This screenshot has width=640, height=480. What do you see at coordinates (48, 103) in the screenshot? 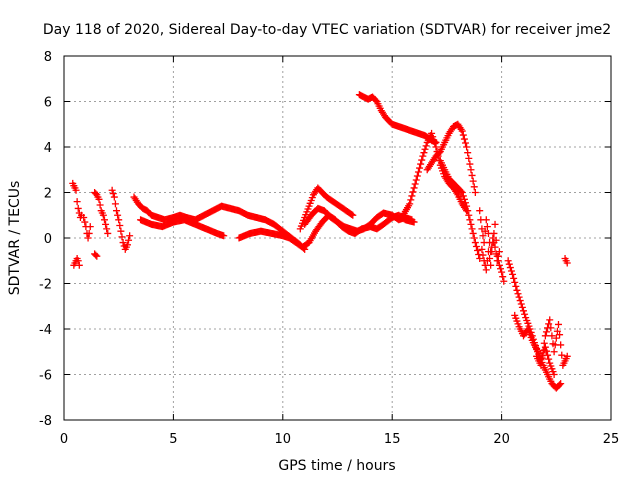
I see `y-tick-label: 6` at bounding box center [48, 103].